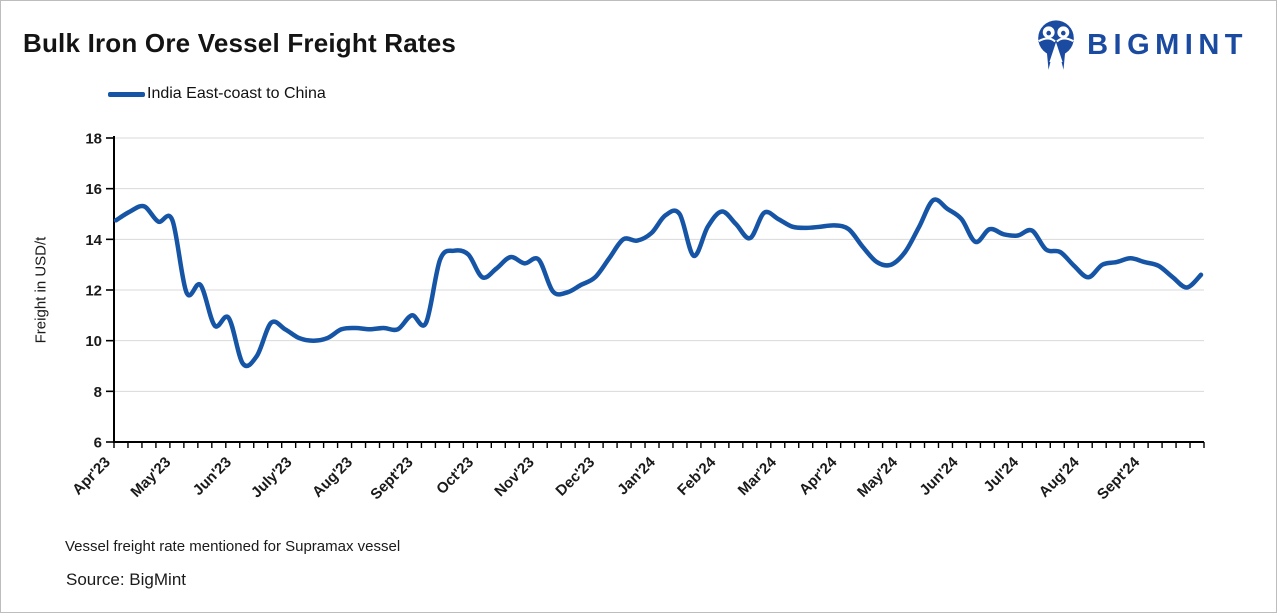 The image size is (1277, 613). Describe the element at coordinates (93, 341) in the screenshot. I see `y-tick-label: 10` at that location.